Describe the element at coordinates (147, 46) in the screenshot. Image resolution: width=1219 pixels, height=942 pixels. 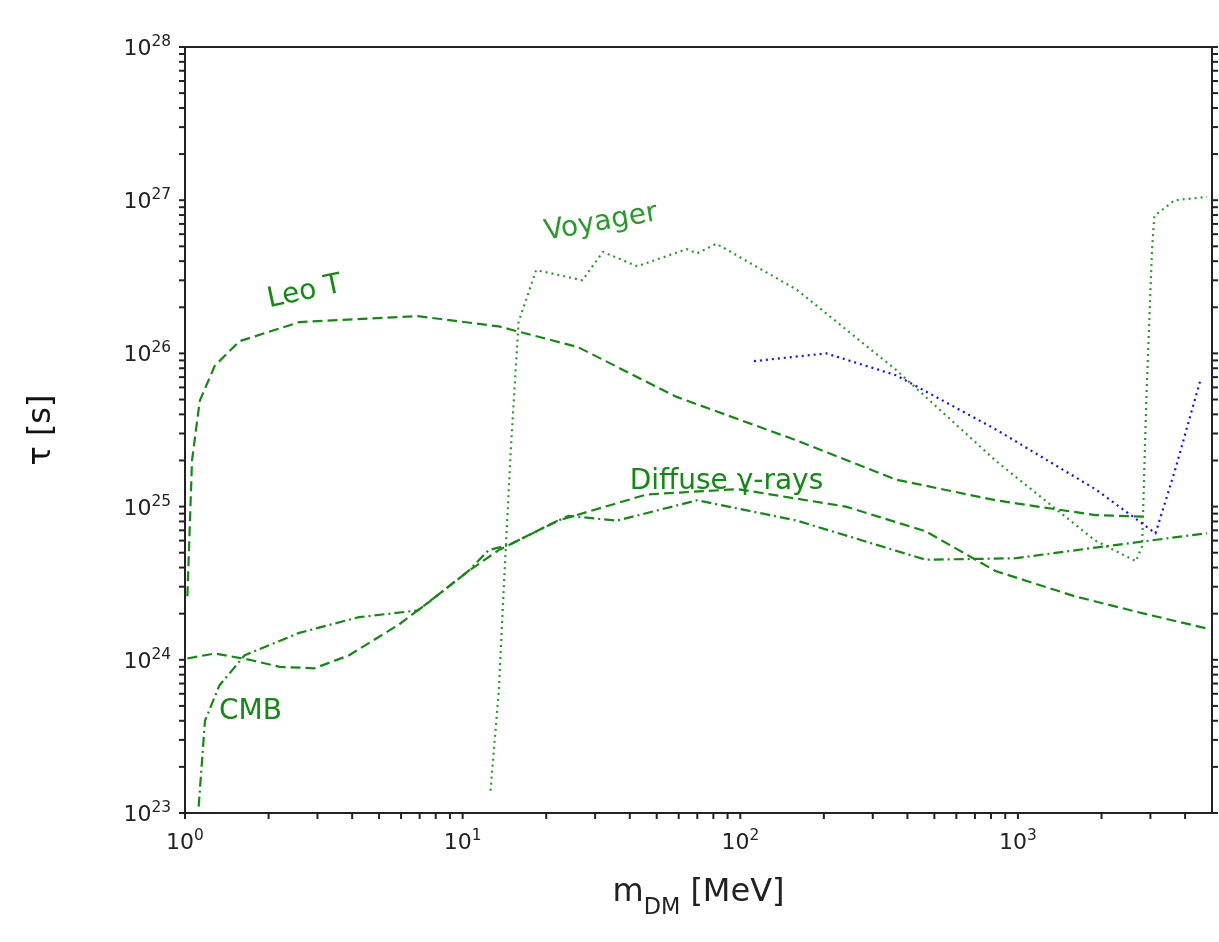
I see `y-tick-label: 10$^{28}$` at that location.